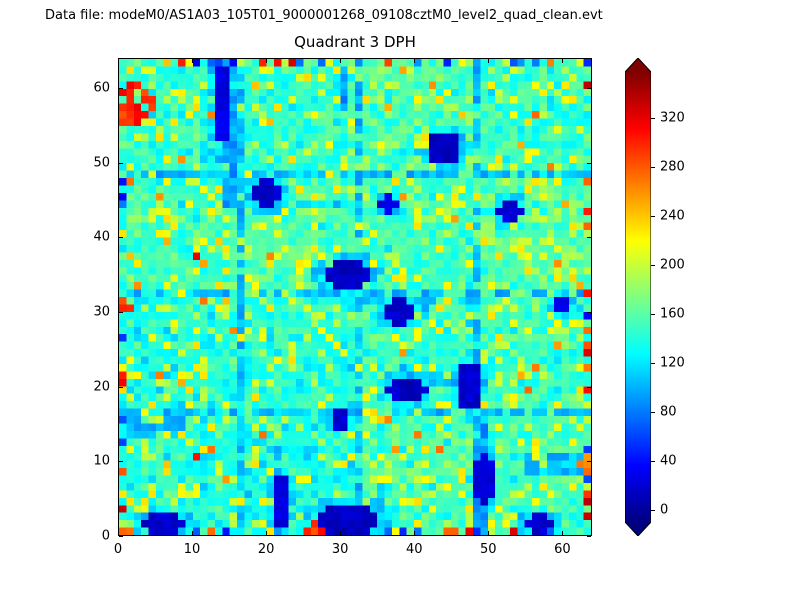 Image resolution: width=800 pixels, height=600 pixels. Describe the element at coordinates (101, 163) in the screenshot. I see `y-tick-label: 50` at that location.